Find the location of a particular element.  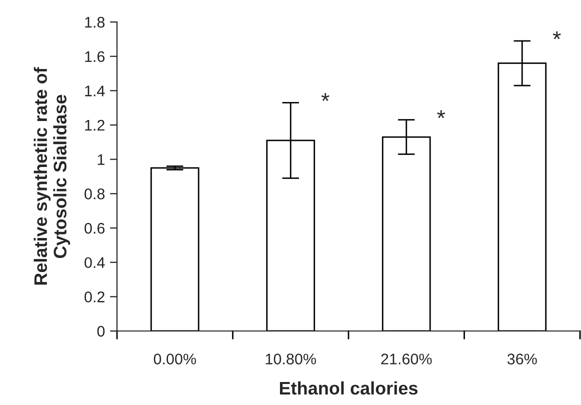

x-axis-title: Ethanol calories is located at coordinates (349, 388).